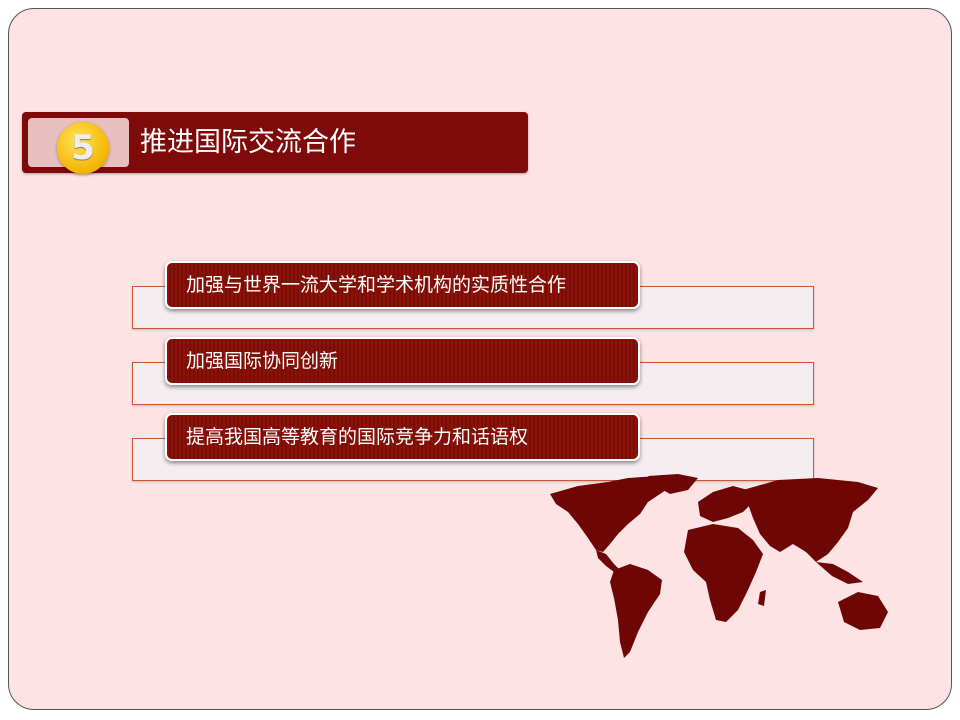 This screenshot has height=720, width=960. I want to click on item-label-2: 加强国际协同创新, so click(402, 361).